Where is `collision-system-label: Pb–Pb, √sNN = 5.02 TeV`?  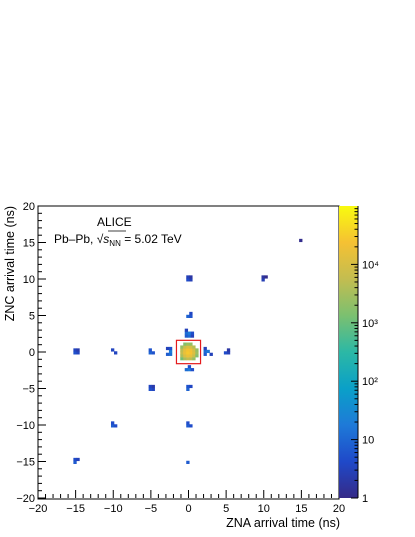 collision-system-label: Pb–Pb, √sNN = 5.02 TeV is located at coordinates (118, 239).